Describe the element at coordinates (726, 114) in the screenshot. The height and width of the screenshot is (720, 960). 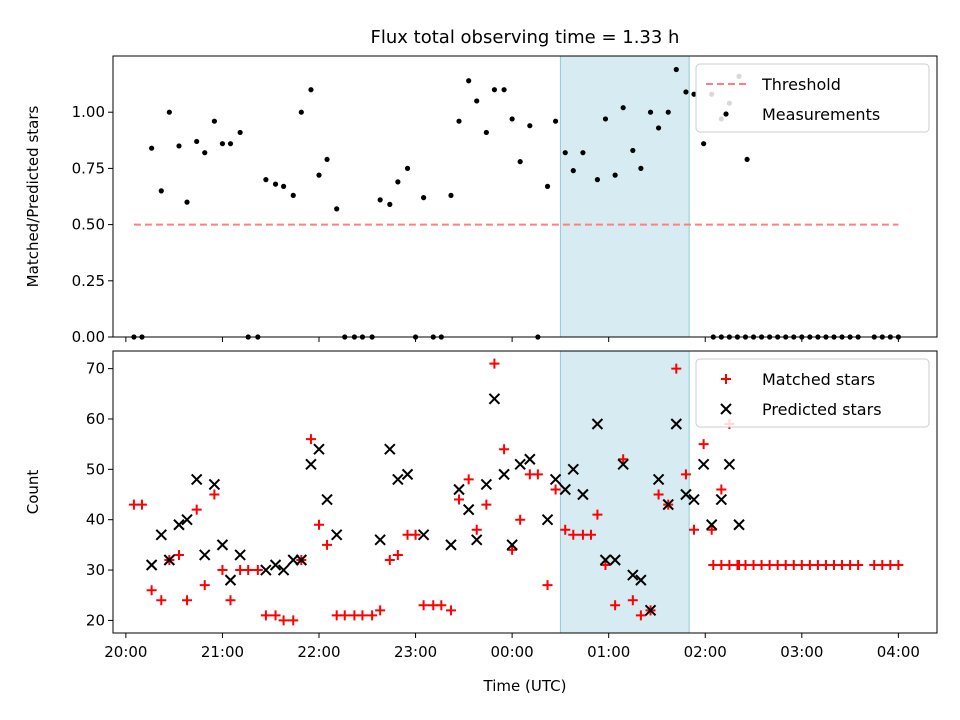
I see `legend-measurement-swatch` at that location.